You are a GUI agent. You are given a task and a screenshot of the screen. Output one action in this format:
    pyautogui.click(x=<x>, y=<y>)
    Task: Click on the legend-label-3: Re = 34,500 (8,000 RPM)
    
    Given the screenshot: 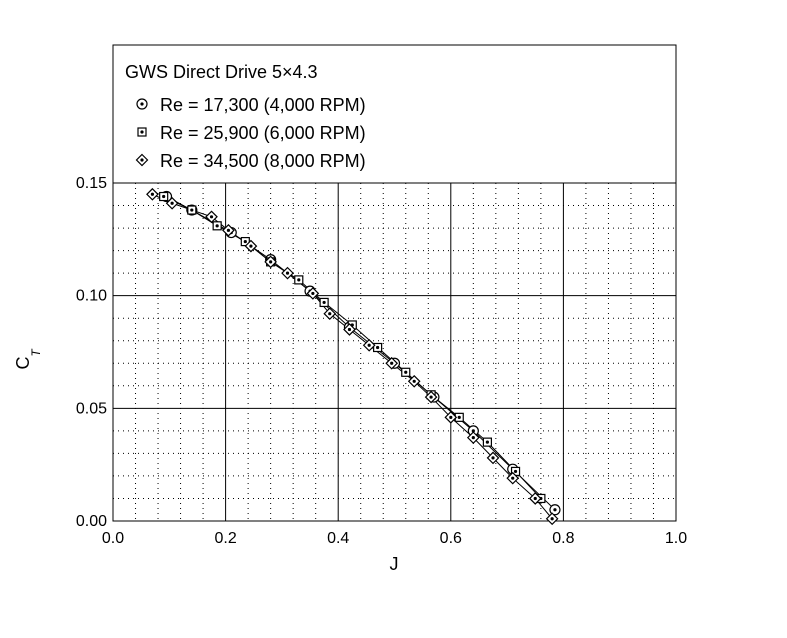 What is the action you would take?
    pyautogui.click(x=263, y=161)
    